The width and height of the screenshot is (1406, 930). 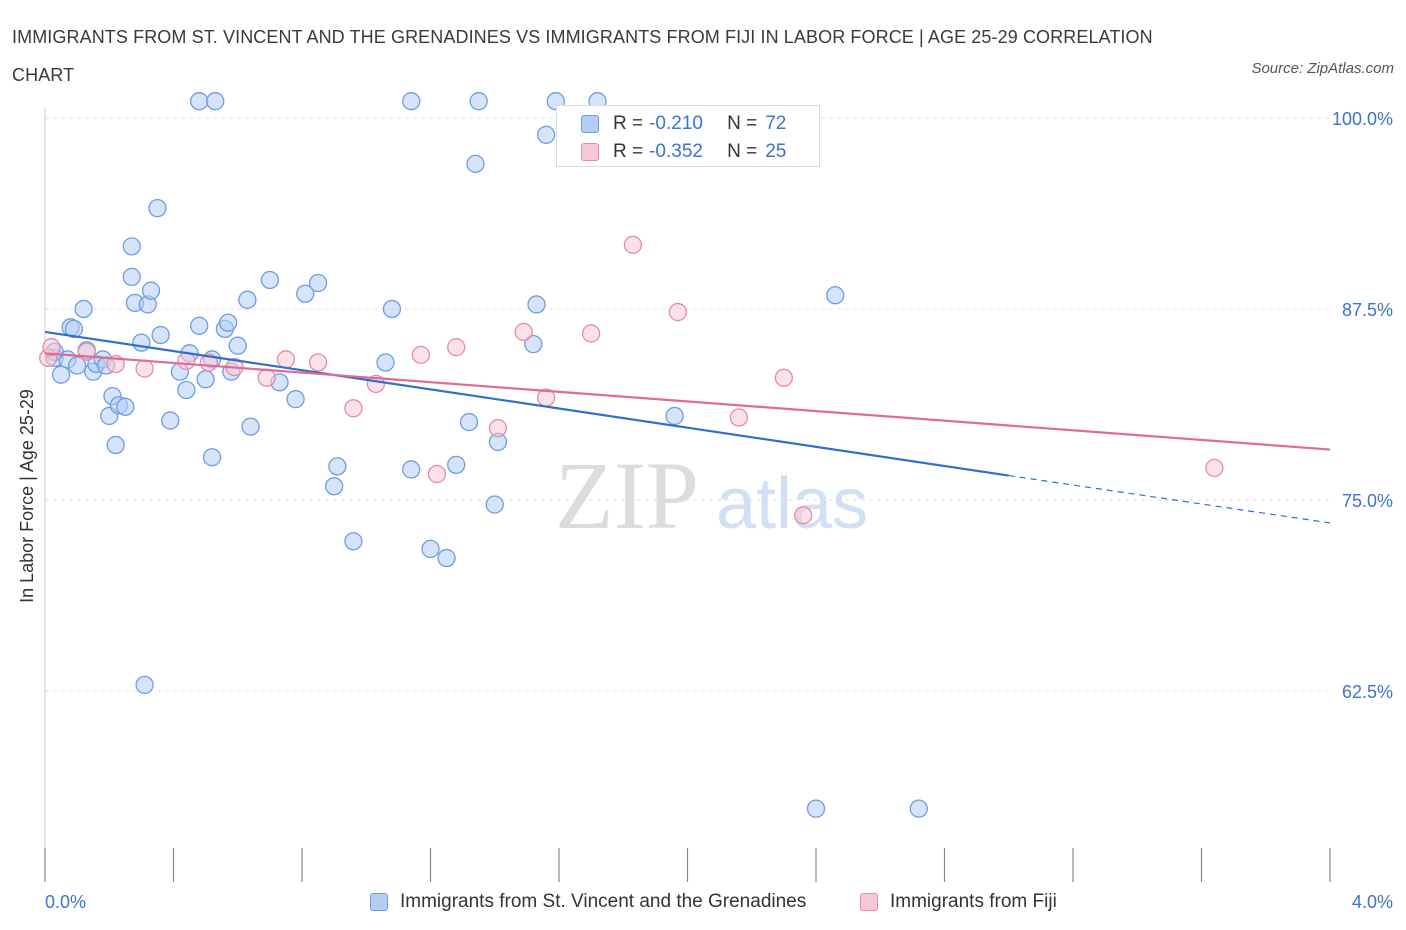 What do you see at coordinates (1362, 119) in the screenshot?
I see `y-tick-label: 100.0%` at bounding box center [1362, 119].